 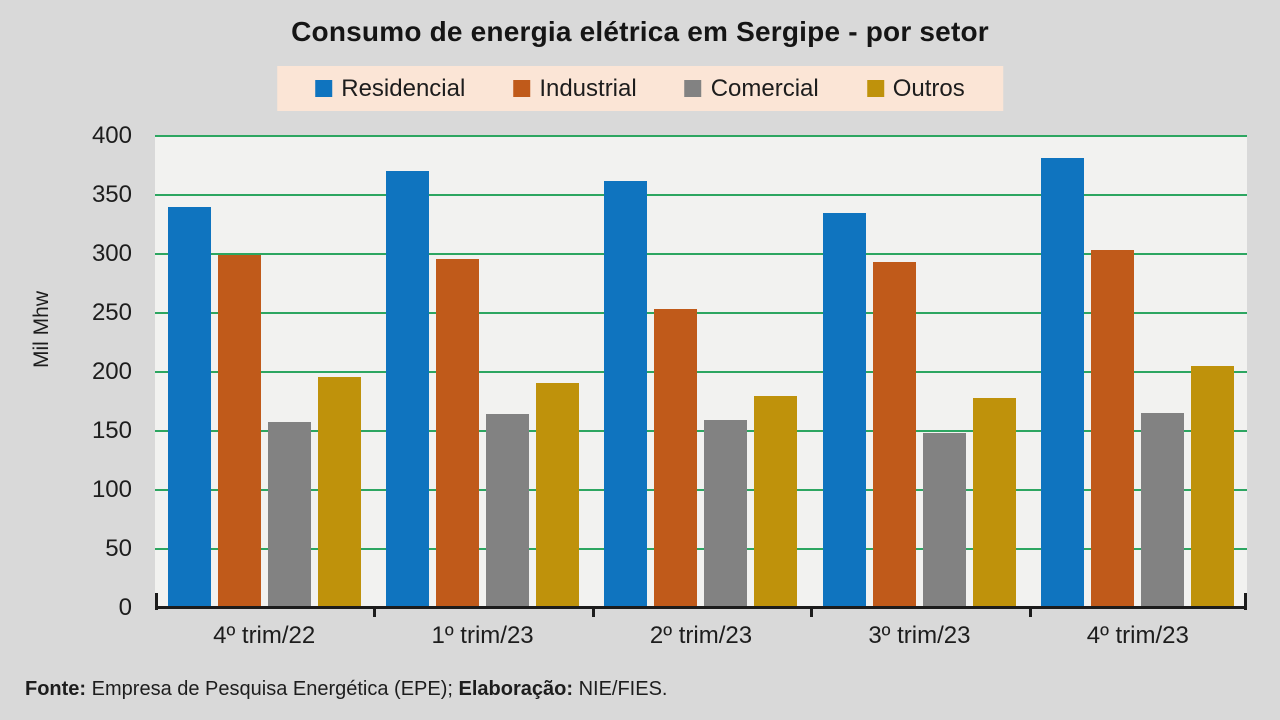 I want to click on legend-item-outros: Outros, so click(x=915, y=88).